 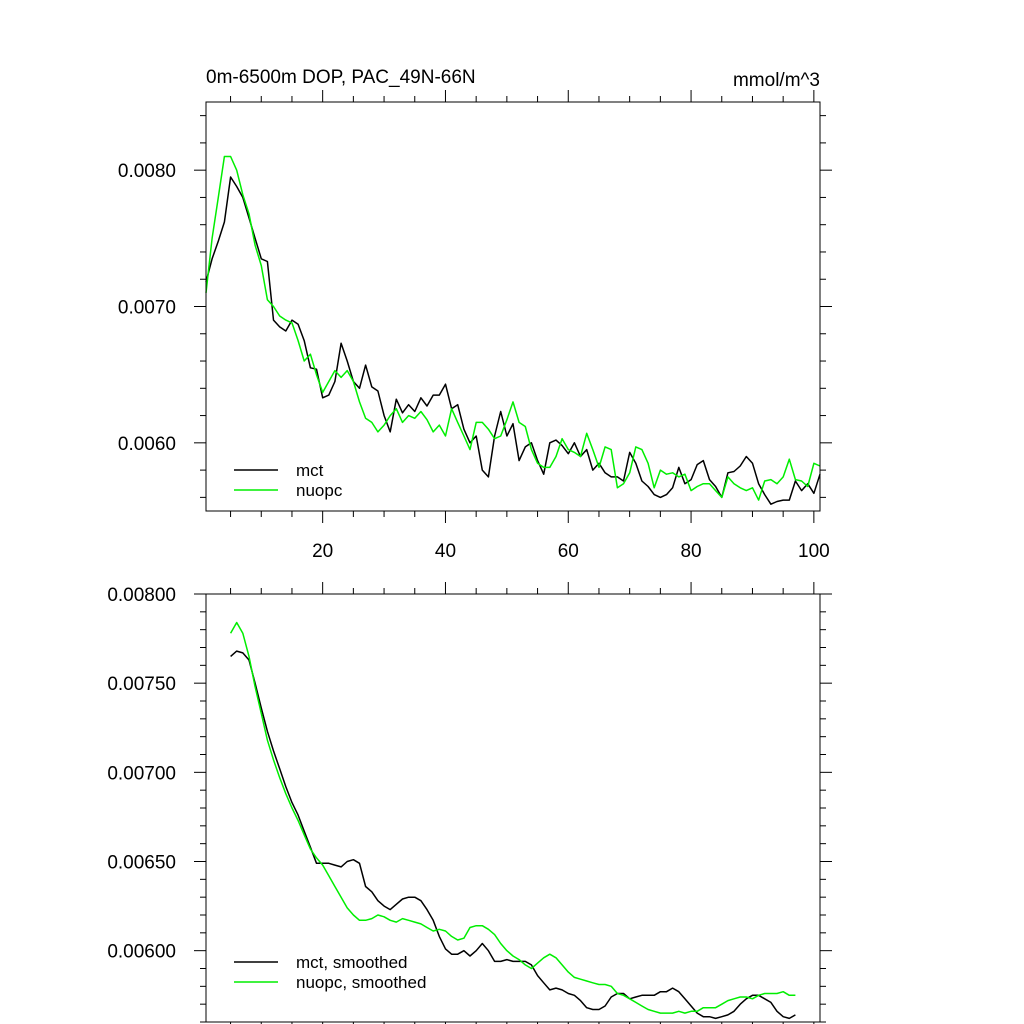 What do you see at coordinates (141, 684) in the screenshot?
I see `bottom-y-tick-label: 0.00750` at bounding box center [141, 684].